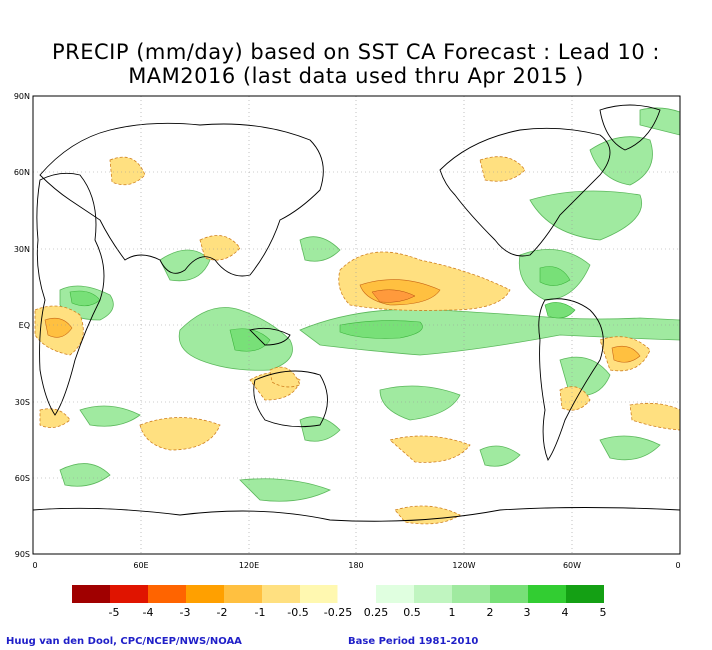 The height and width of the screenshot is (650, 712). I want to click on lon-label: 60E, so click(140, 565).